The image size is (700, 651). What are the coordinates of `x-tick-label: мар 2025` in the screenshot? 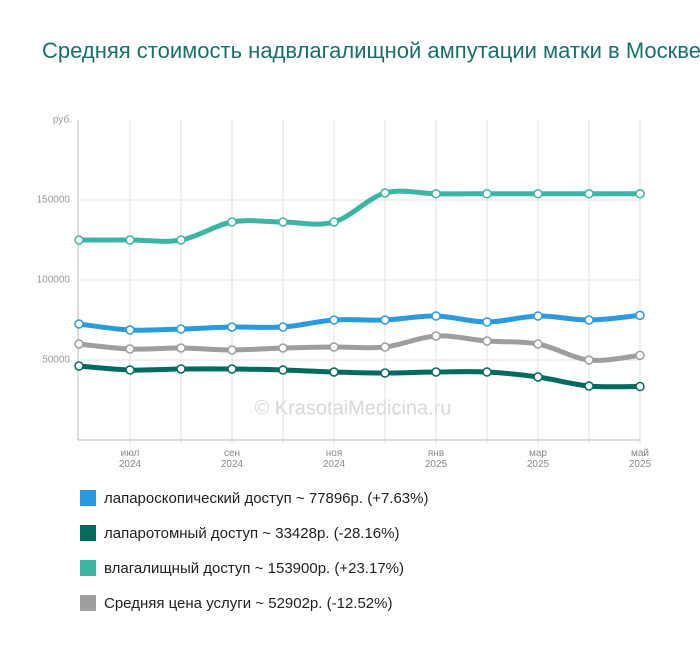 It's located at (538, 459).